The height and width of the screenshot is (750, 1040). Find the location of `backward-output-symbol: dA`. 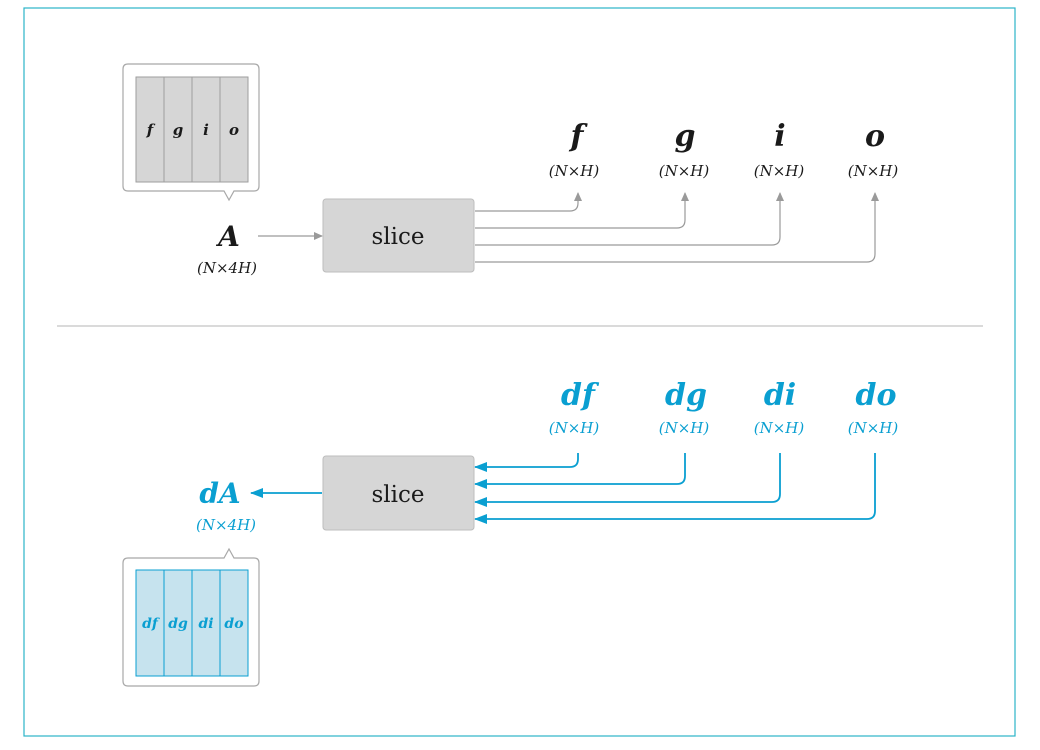

backward-output-symbol: dA is located at coordinates (219, 493).